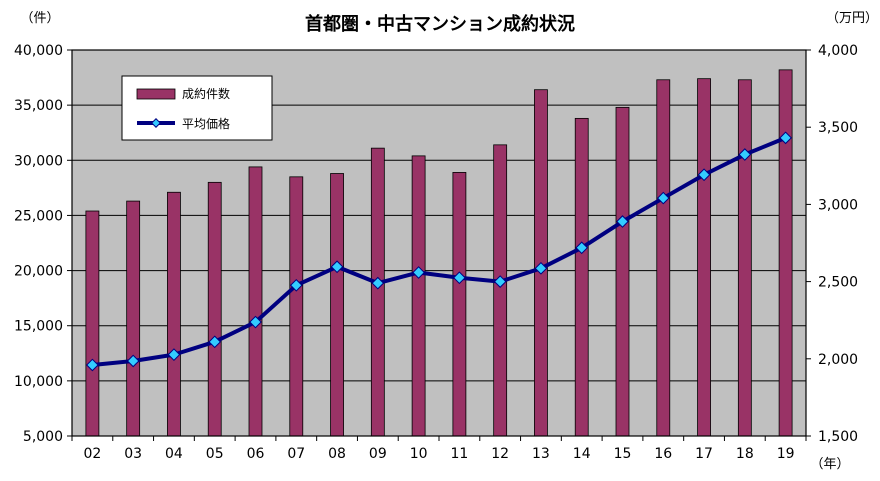 The image size is (880, 481). I want to click on x-tick-label: 13, so click(541, 454).